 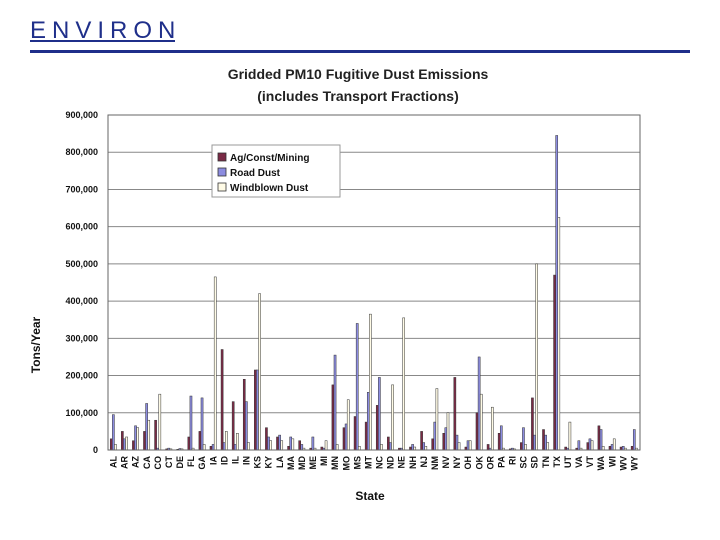 I want to click on x-tick-label: DE, so click(x=180, y=462).